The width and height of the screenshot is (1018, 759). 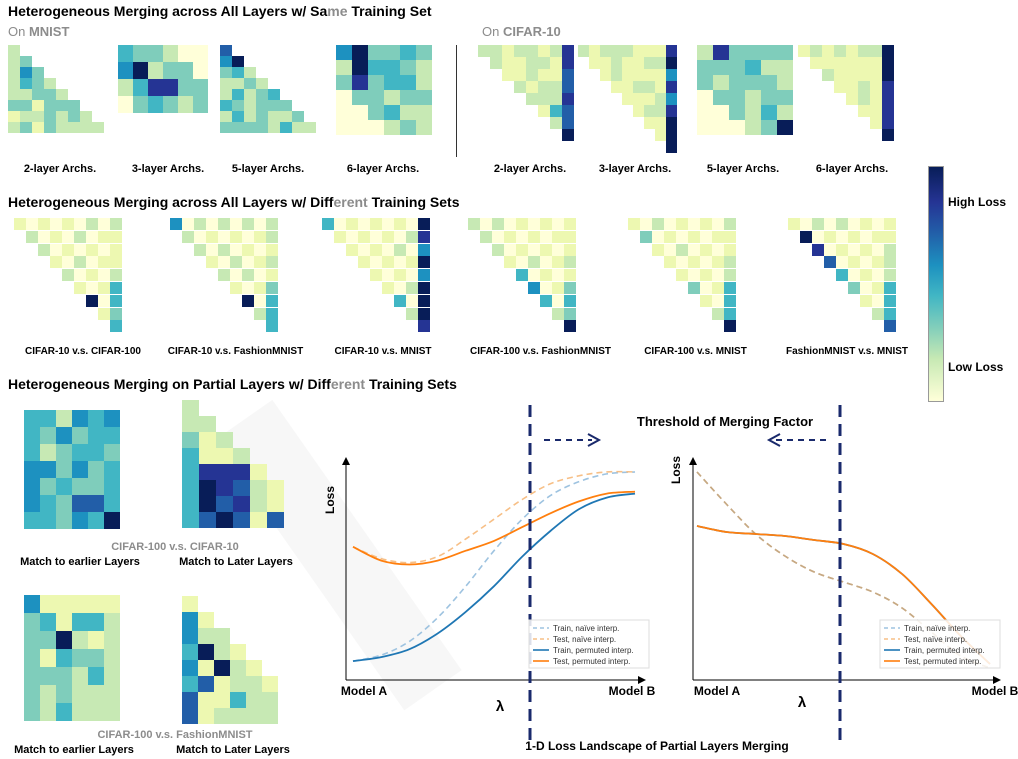 I want to click on right-plot-model-a: Model A, so click(x=717, y=691).